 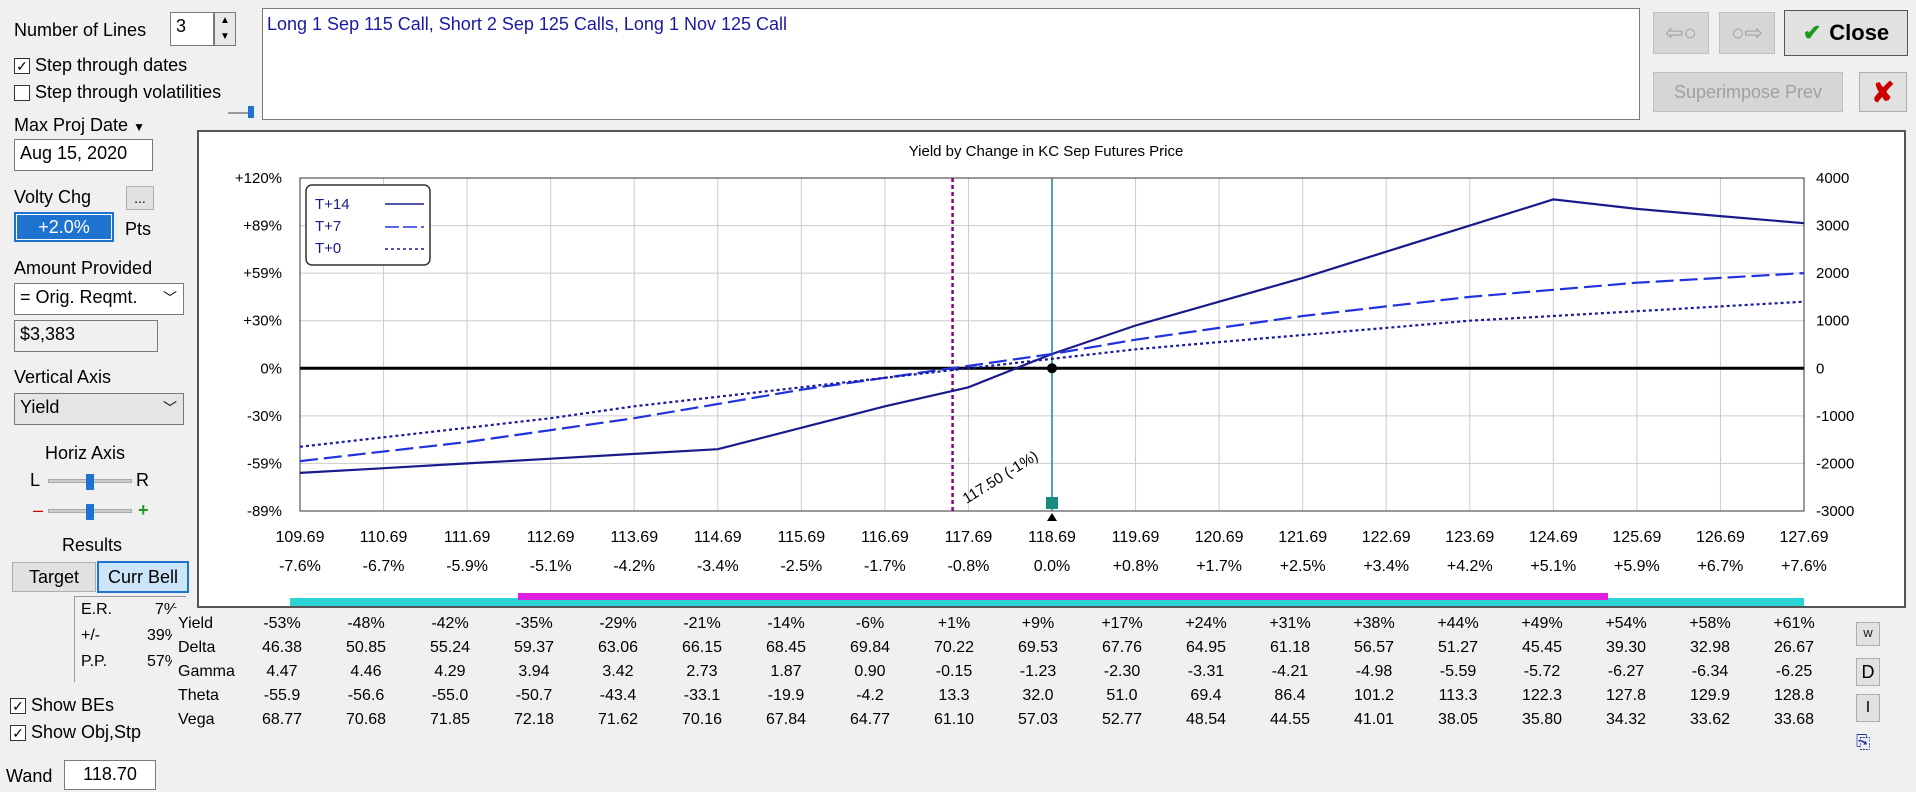 I want to click on y-left-tick-label: 0%, so click(x=271, y=368).